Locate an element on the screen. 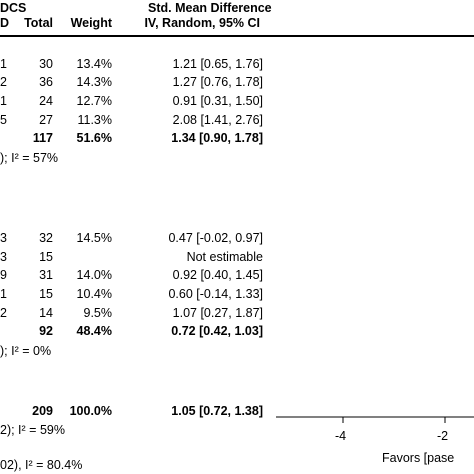 This screenshot has width=474, height=474. total-cell: 27 is located at coordinates (46, 120).